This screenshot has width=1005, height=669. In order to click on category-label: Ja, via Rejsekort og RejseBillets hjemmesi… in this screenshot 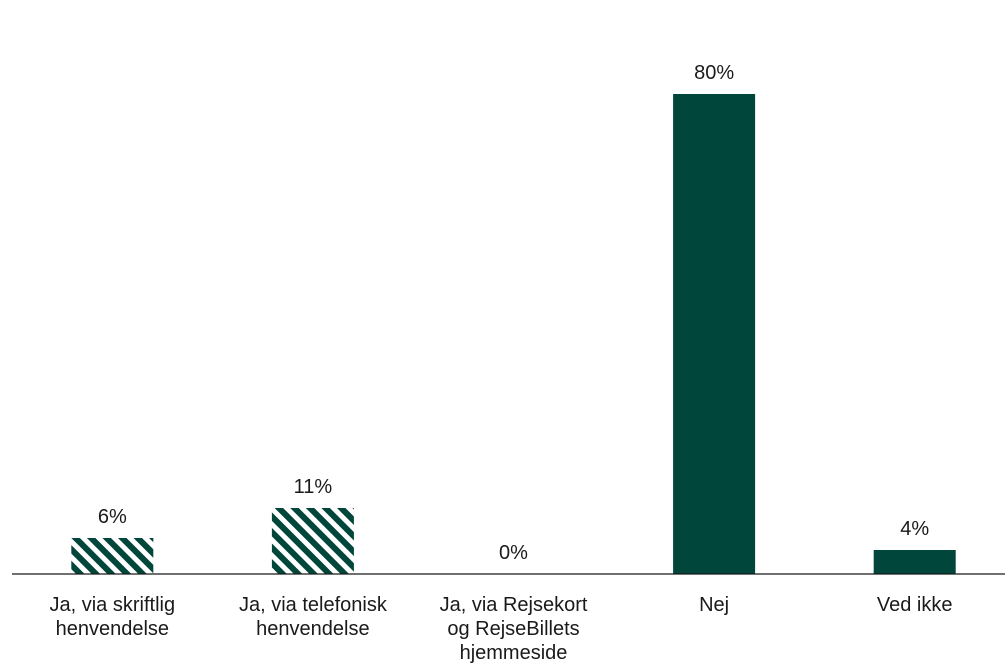, I will do `click(514, 629)`.